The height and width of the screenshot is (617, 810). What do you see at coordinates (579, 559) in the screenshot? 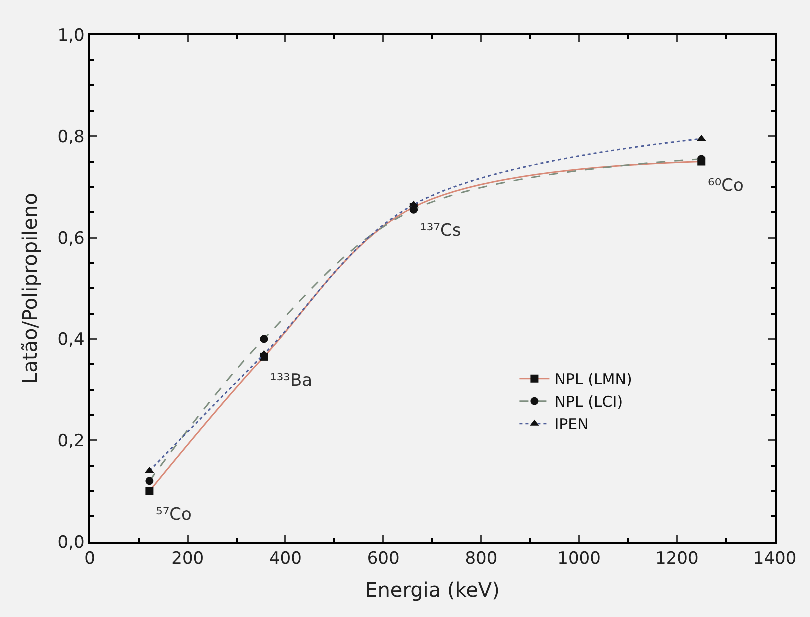
I see `x-tick-label: 1000` at bounding box center [579, 559].